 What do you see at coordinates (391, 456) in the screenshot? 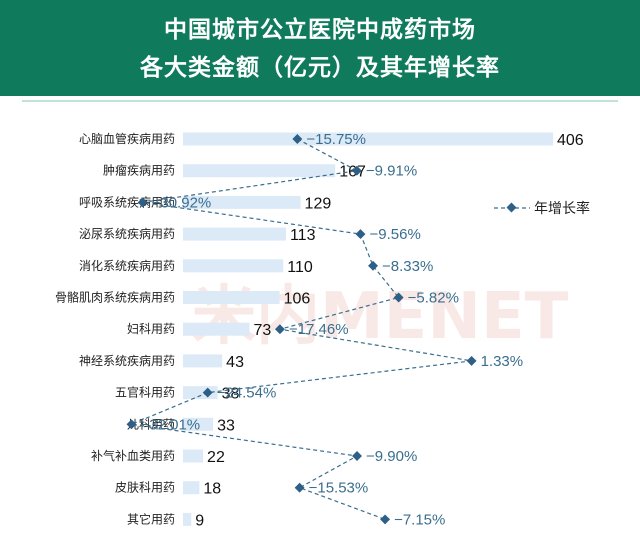
I see `growth-label: −9.90%` at bounding box center [391, 456].